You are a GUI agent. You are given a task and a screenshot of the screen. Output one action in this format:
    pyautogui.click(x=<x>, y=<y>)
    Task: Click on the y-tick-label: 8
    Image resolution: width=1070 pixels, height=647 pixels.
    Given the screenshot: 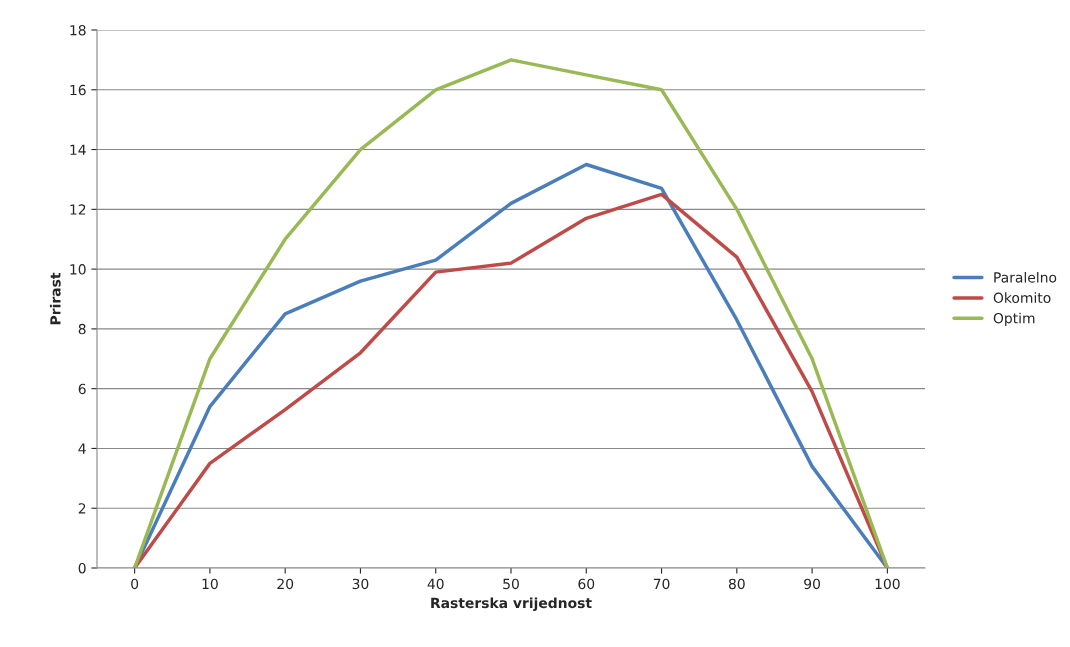 What is the action you would take?
    pyautogui.click(x=82, y=329)
    